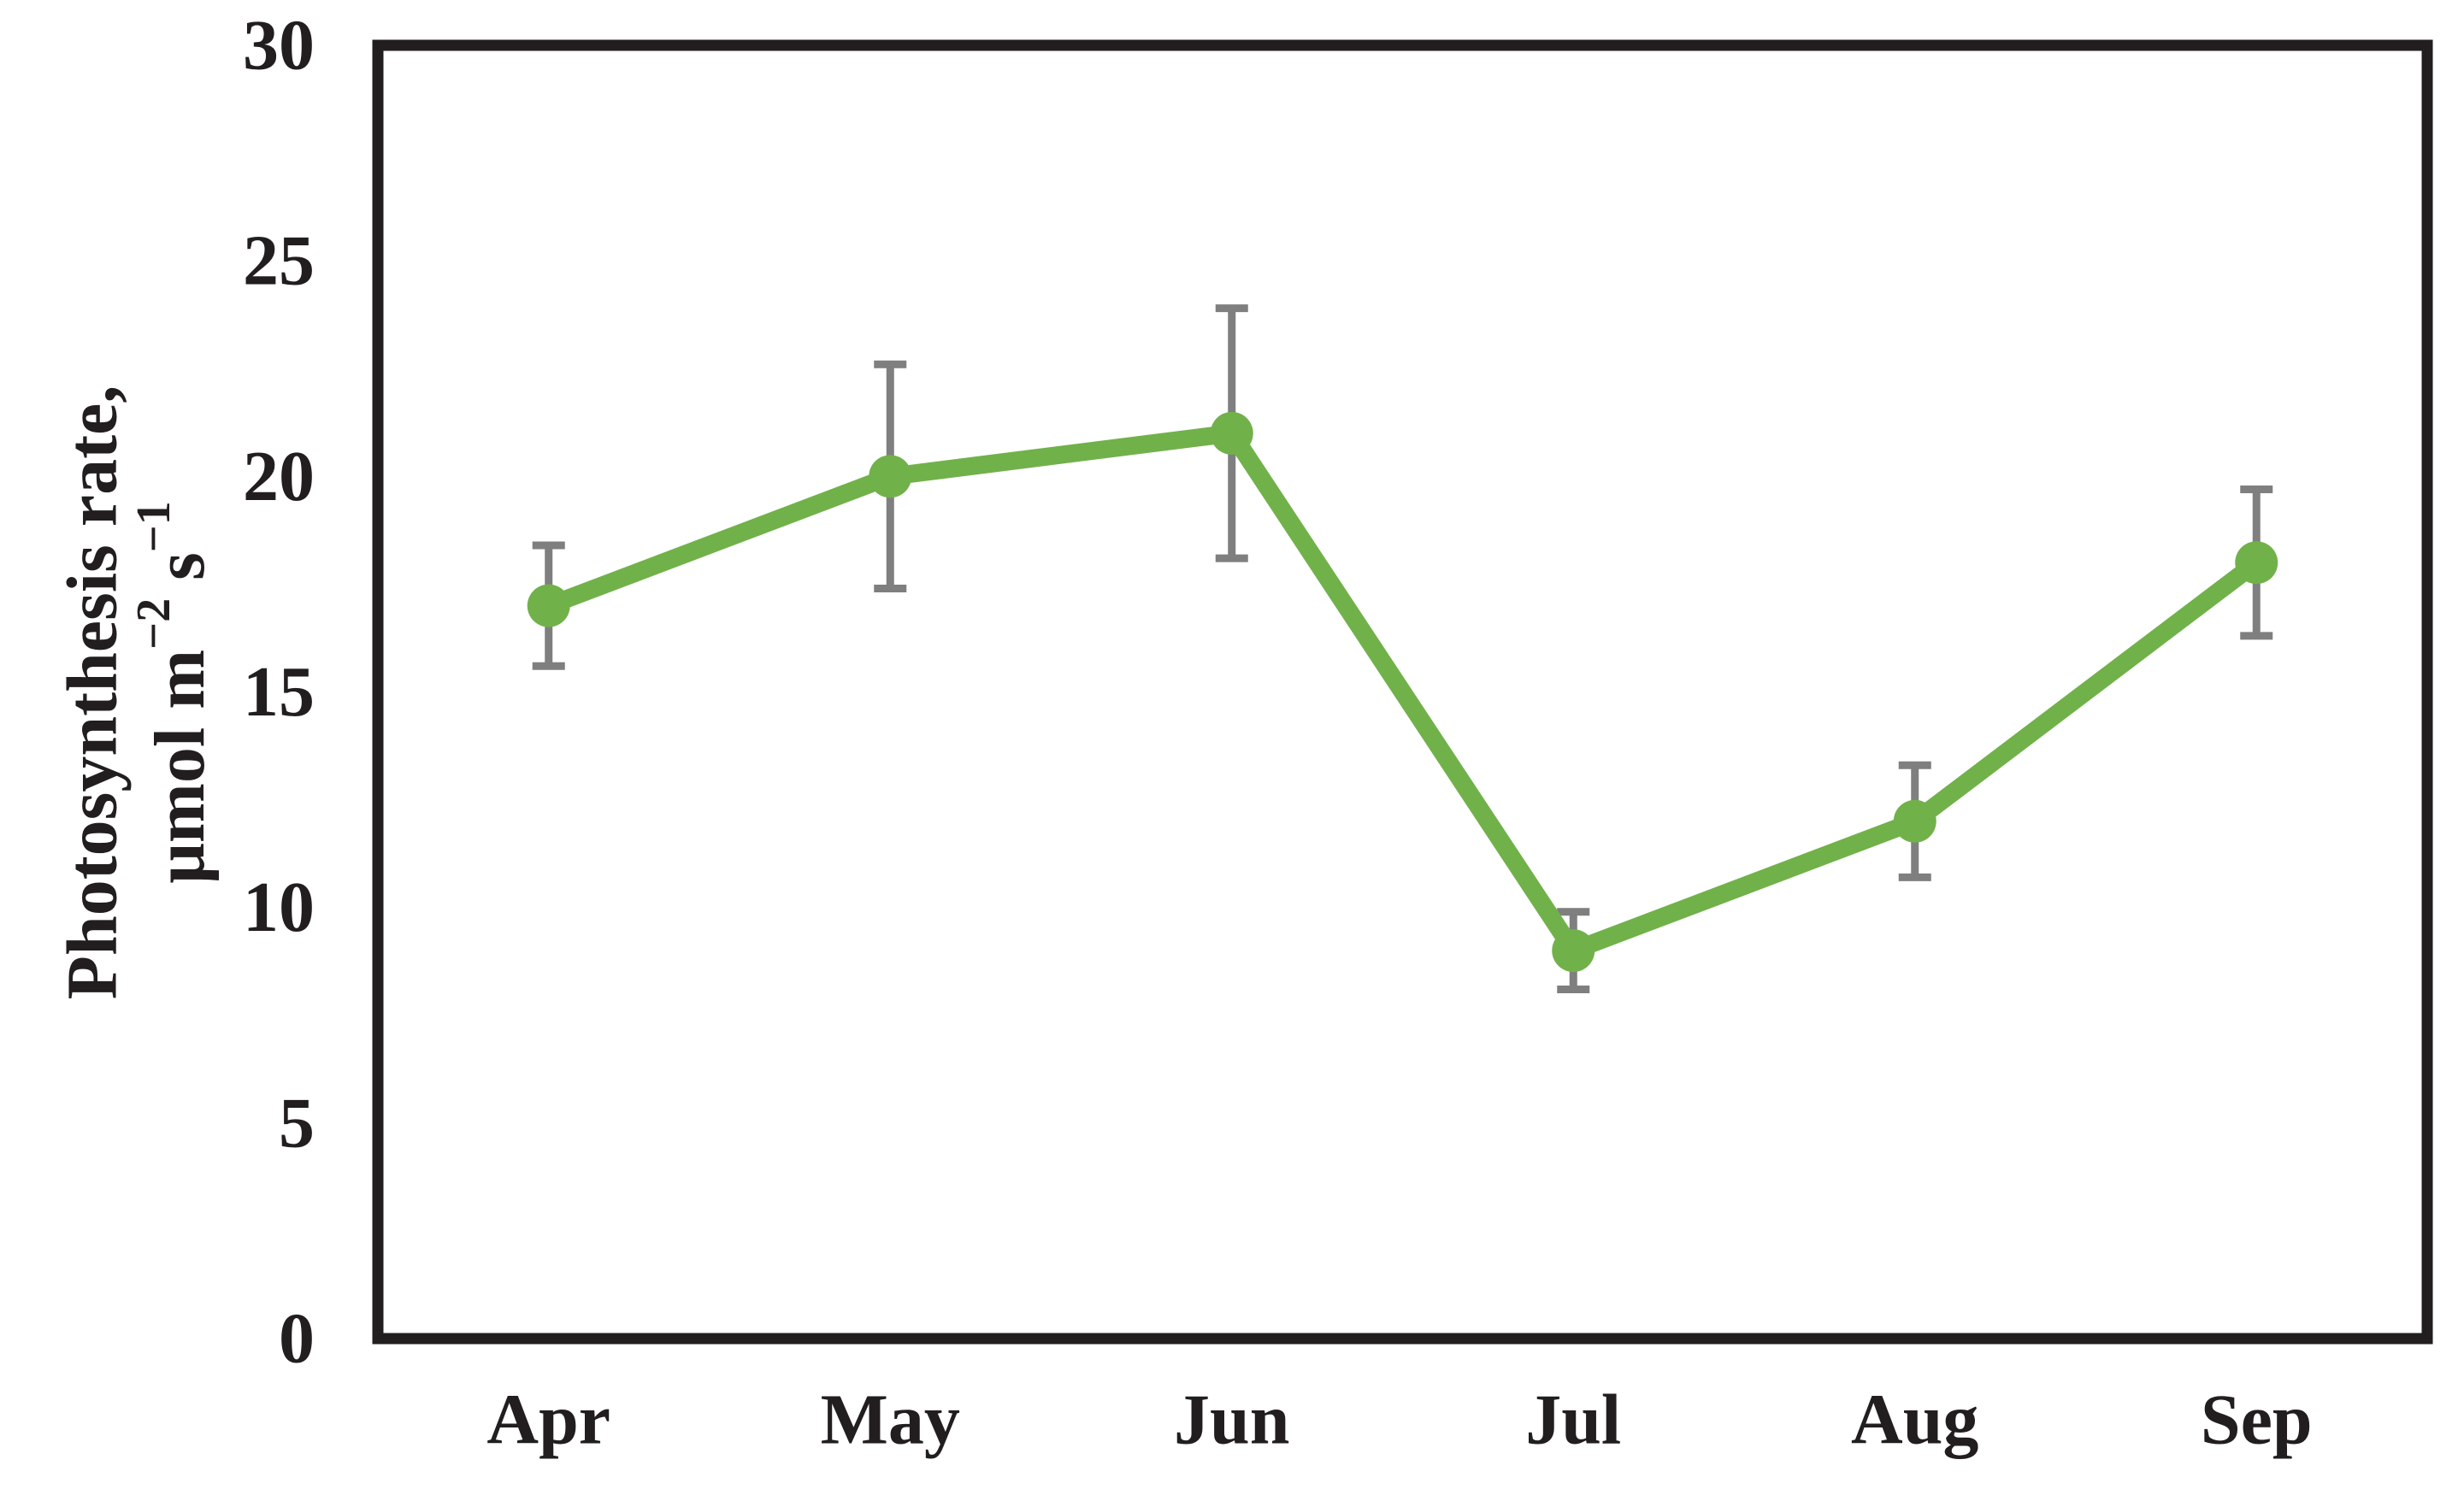 Image resolution: width=2464 pixels, height=1495 pixels. I want to click on x-tick-label: Sep, so click(2257, 1420).